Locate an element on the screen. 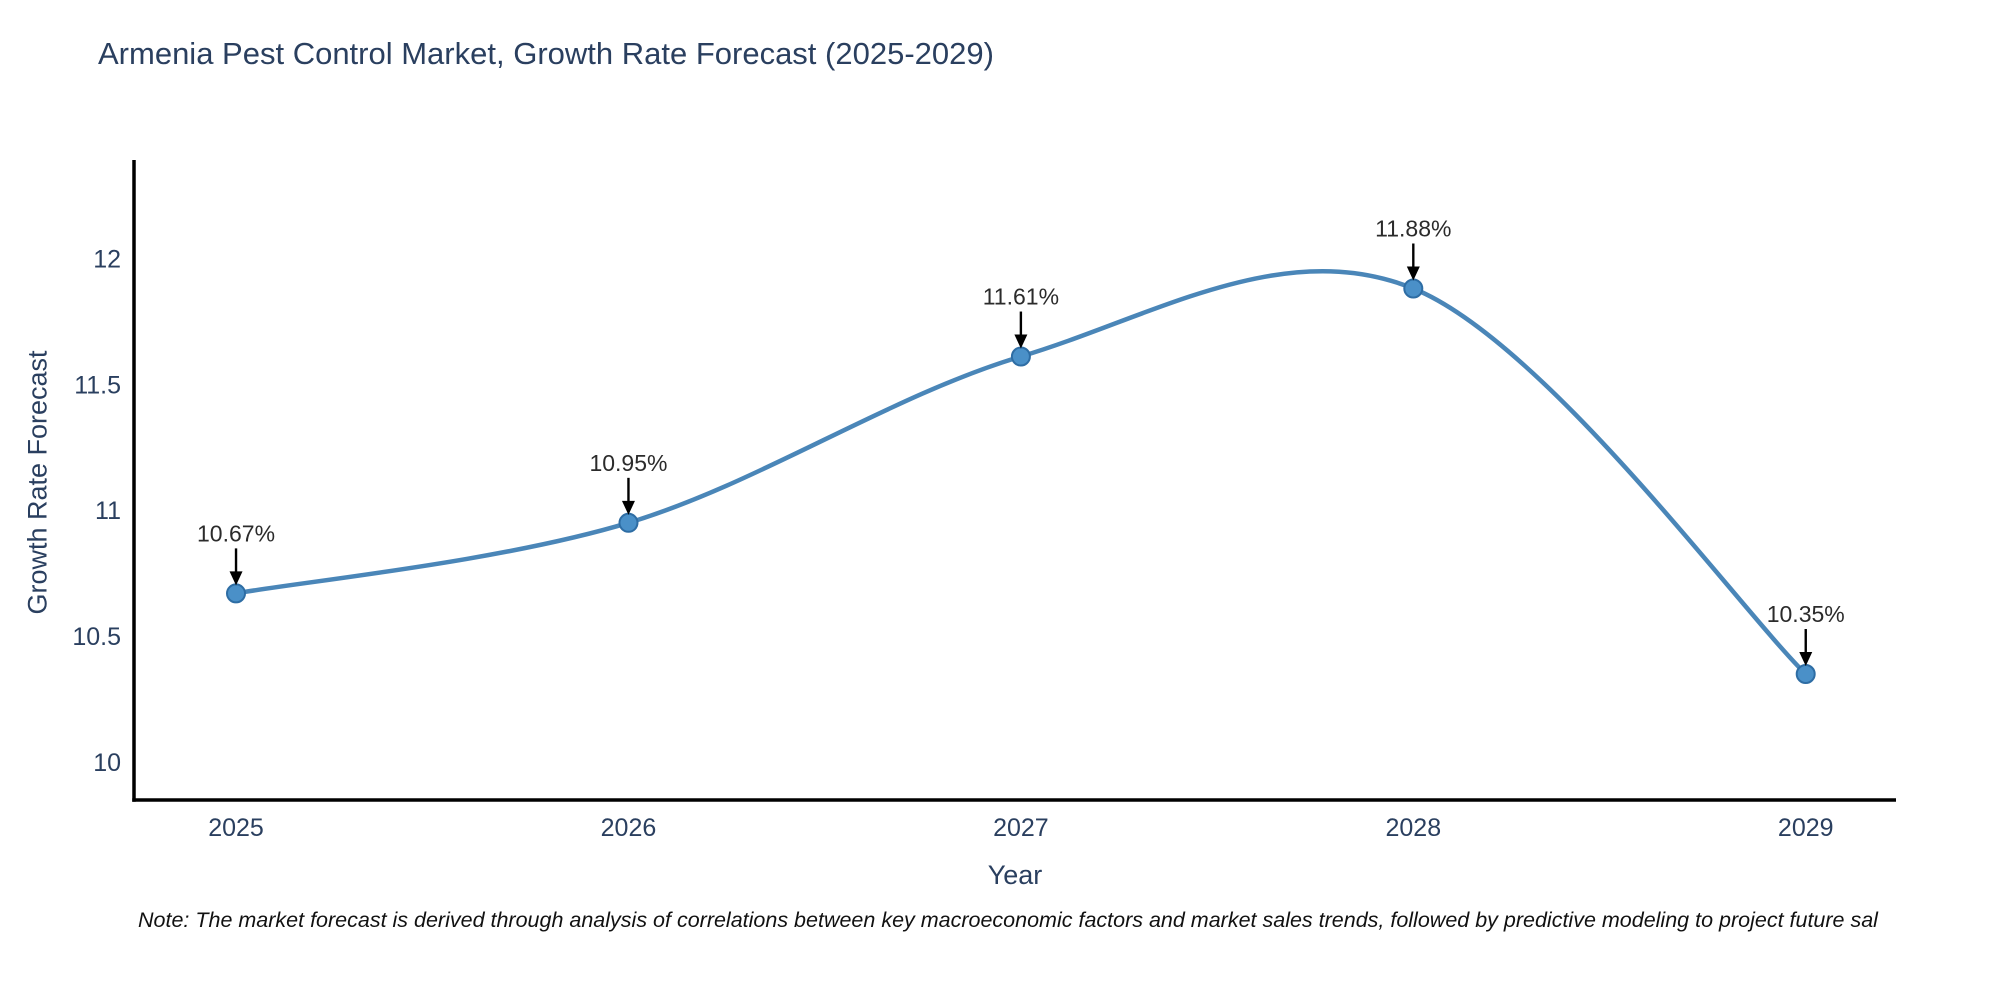  x-tick-label: 2026 is located at coordinates (629, 828).